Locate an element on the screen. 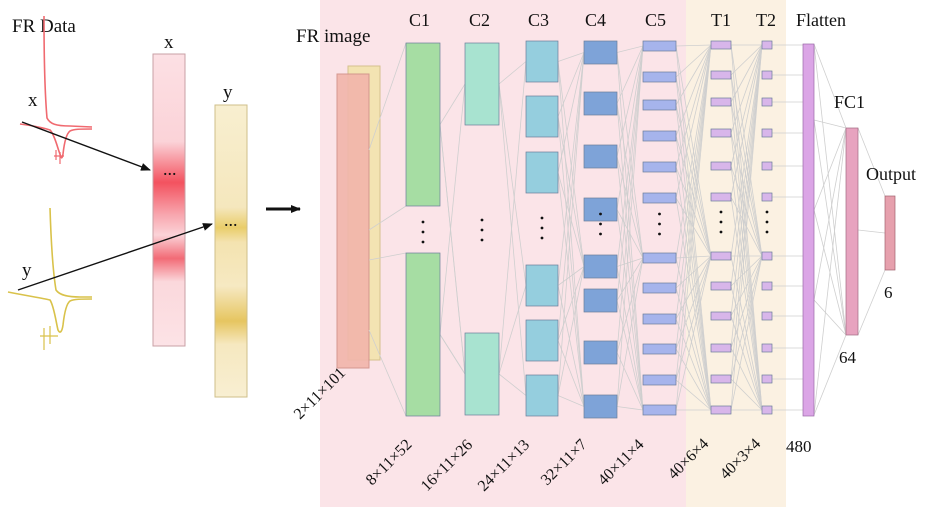 The width and height of the screenshot is (936, 507). signal-y-plot is located at coordinates (50, 278).